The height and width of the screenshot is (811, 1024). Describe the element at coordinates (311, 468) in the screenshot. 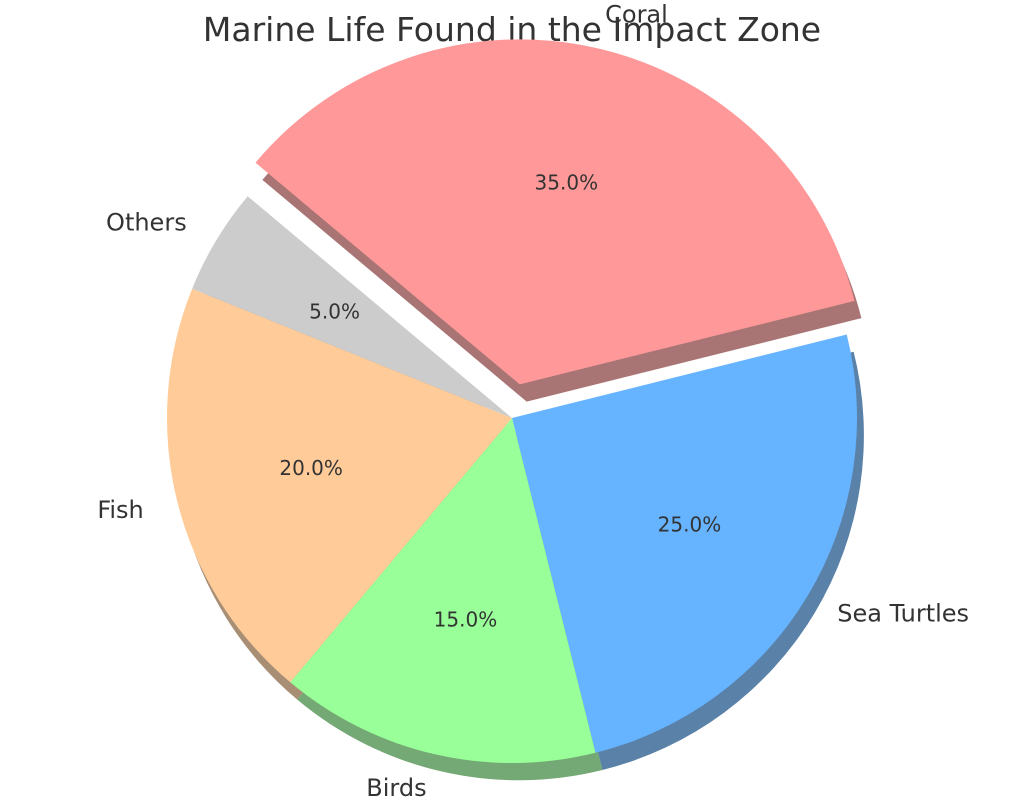

I see `pct-label-fish: 20.0%` at that location.